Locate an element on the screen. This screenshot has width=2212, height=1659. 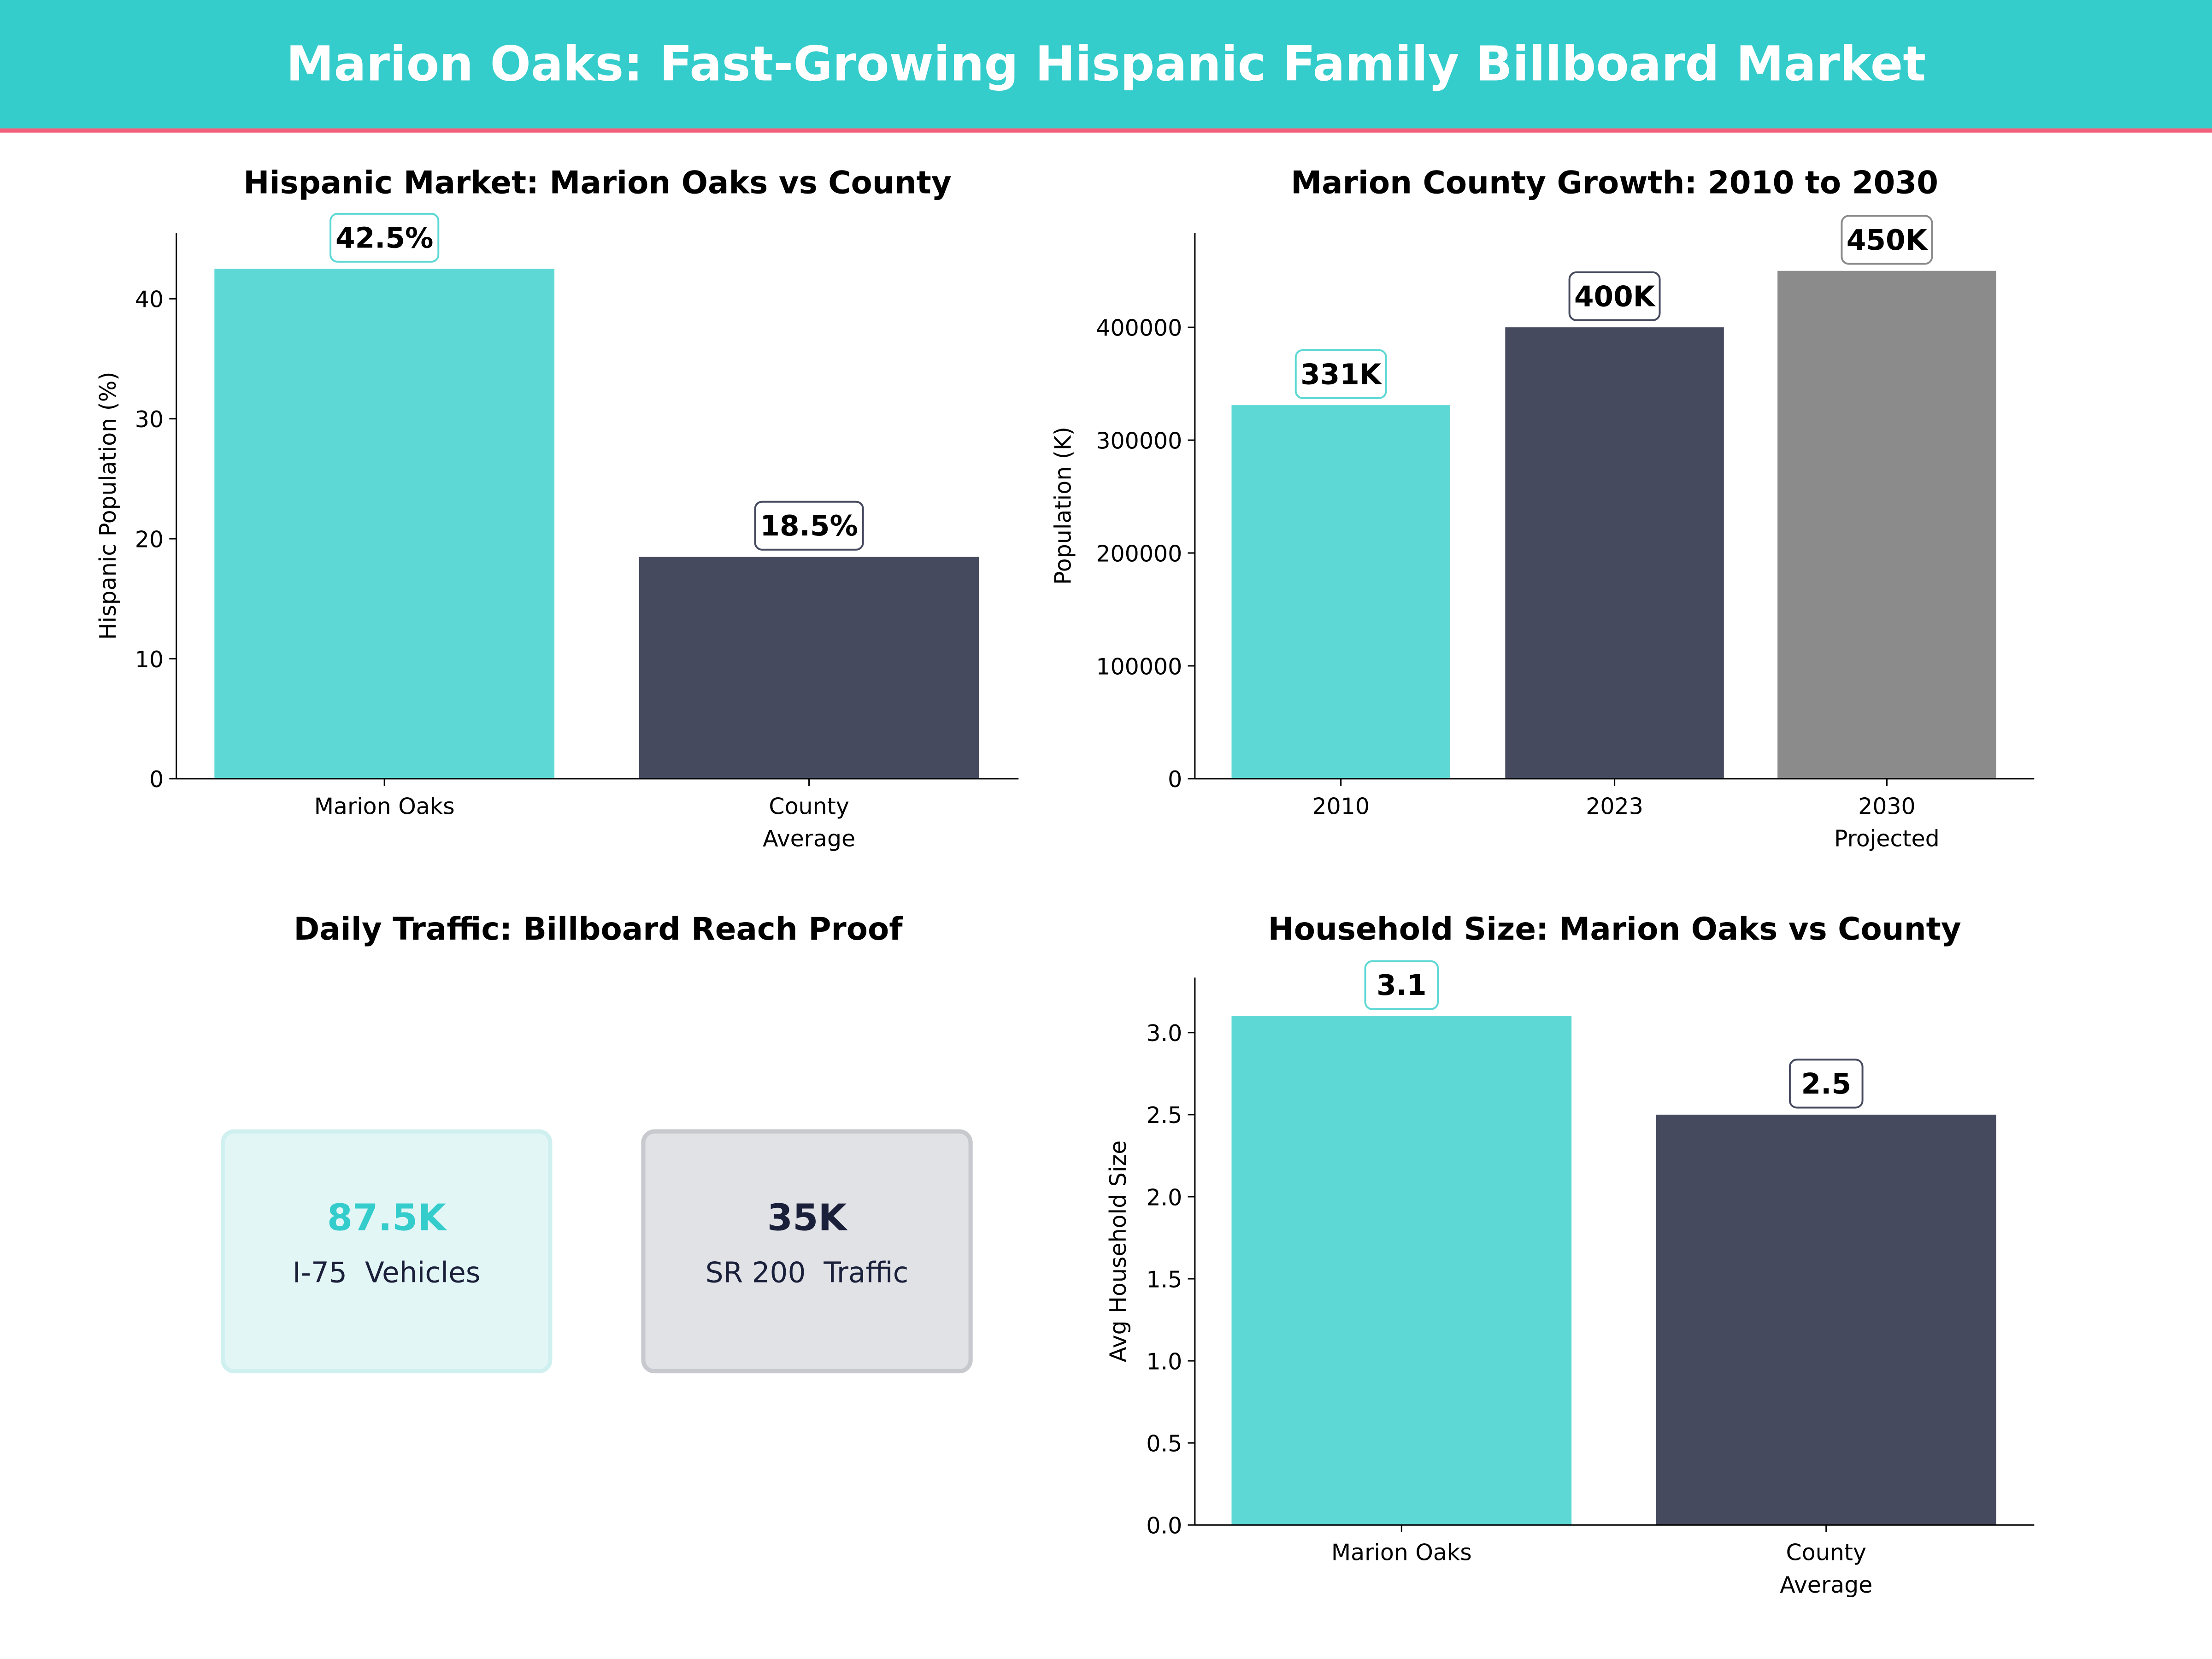
traffic-card-i75-value: 87.5K is located at coordinates (387, 1217).